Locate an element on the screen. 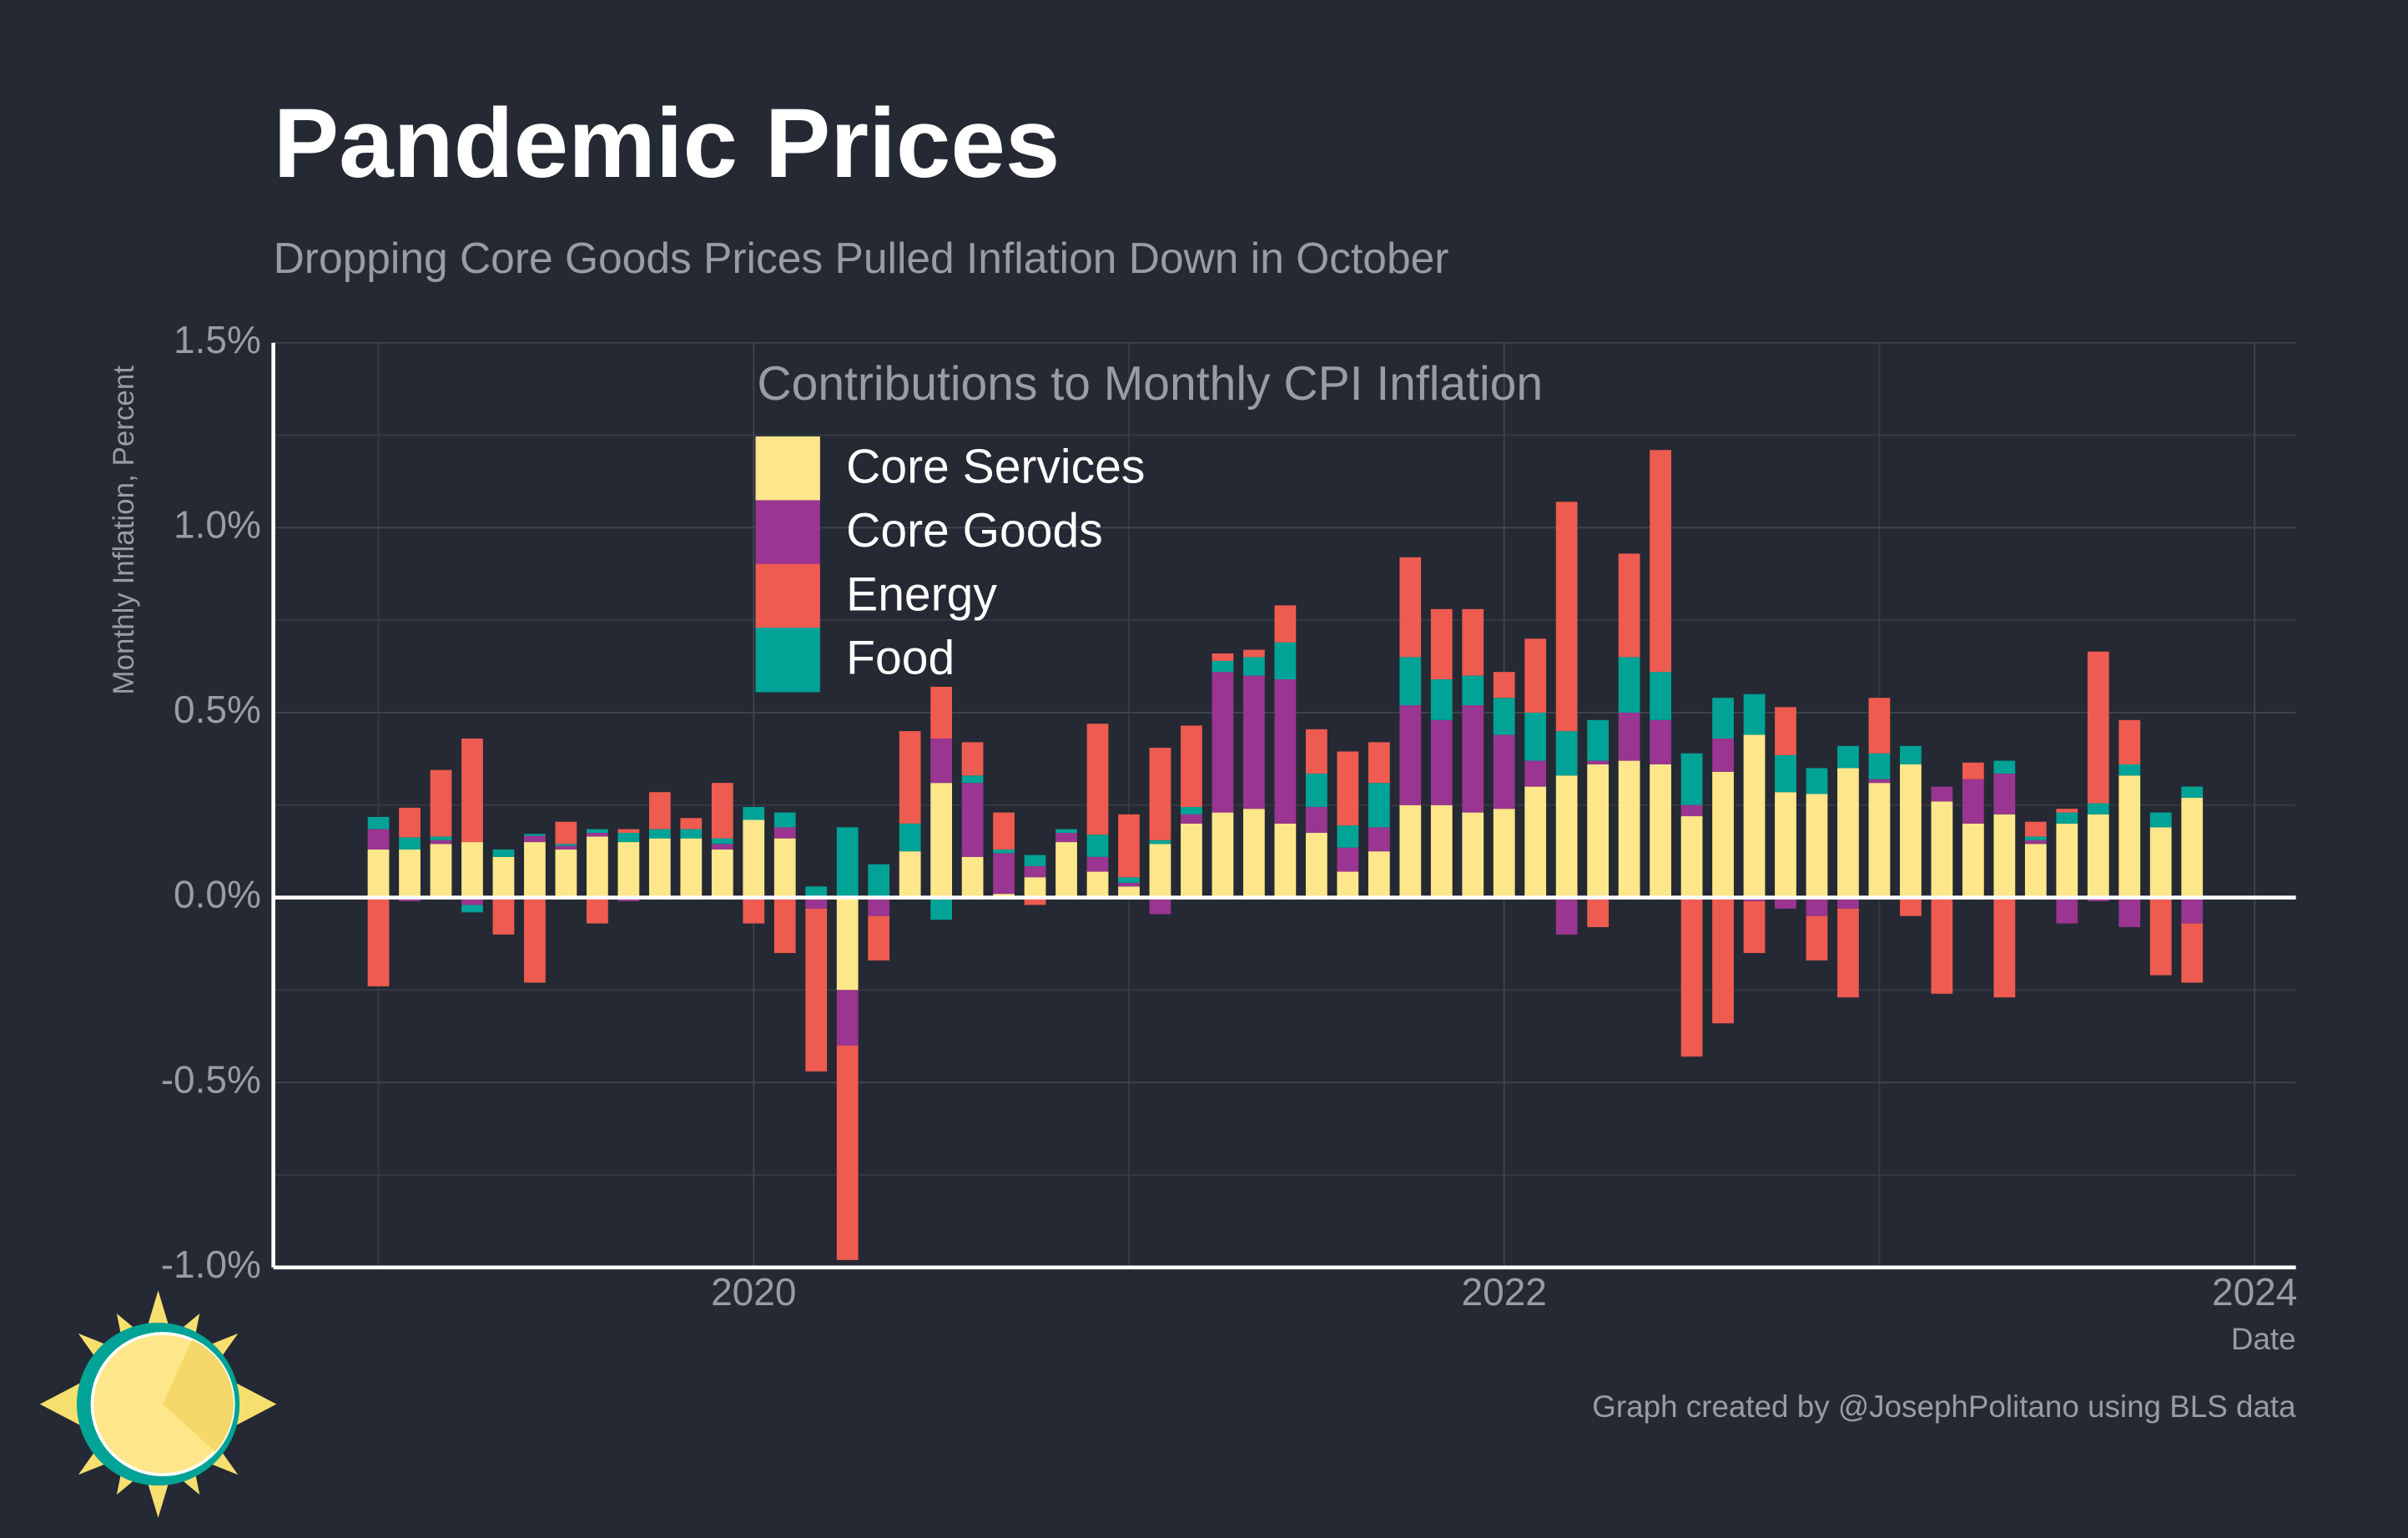  y-tick-label: -0.5% is located at coordinates (211, 1079).